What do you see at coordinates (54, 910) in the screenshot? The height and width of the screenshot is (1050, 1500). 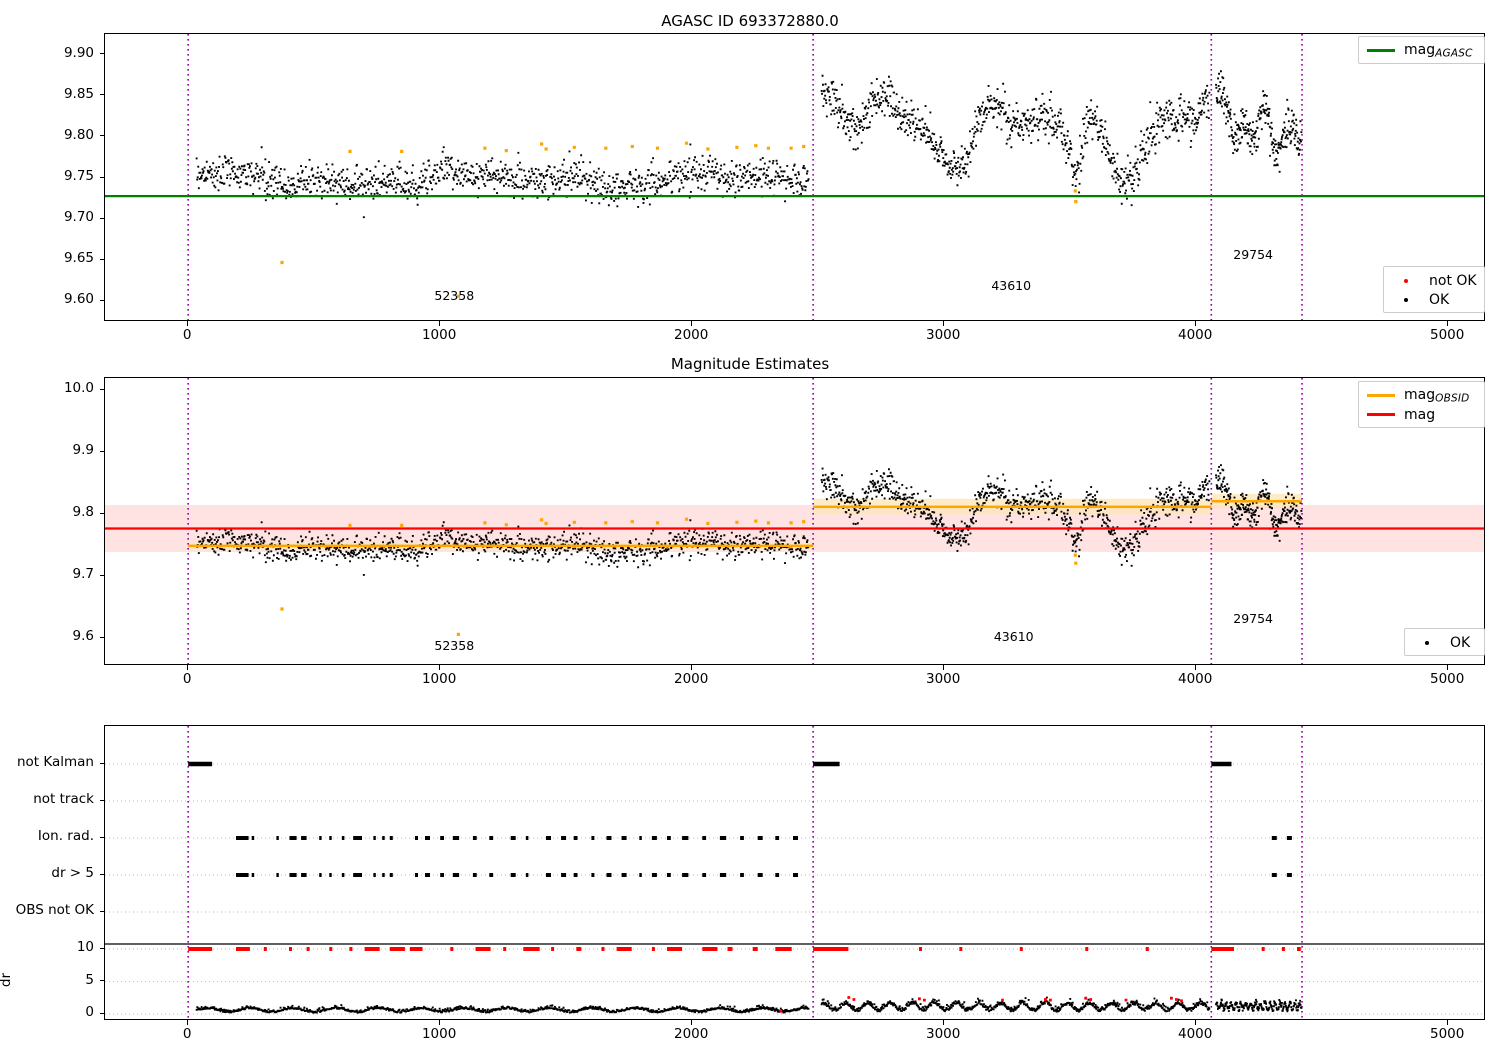 I see `flag-row-label-obs-not-ok: OBS not OK` at bounding box center [54, 910].